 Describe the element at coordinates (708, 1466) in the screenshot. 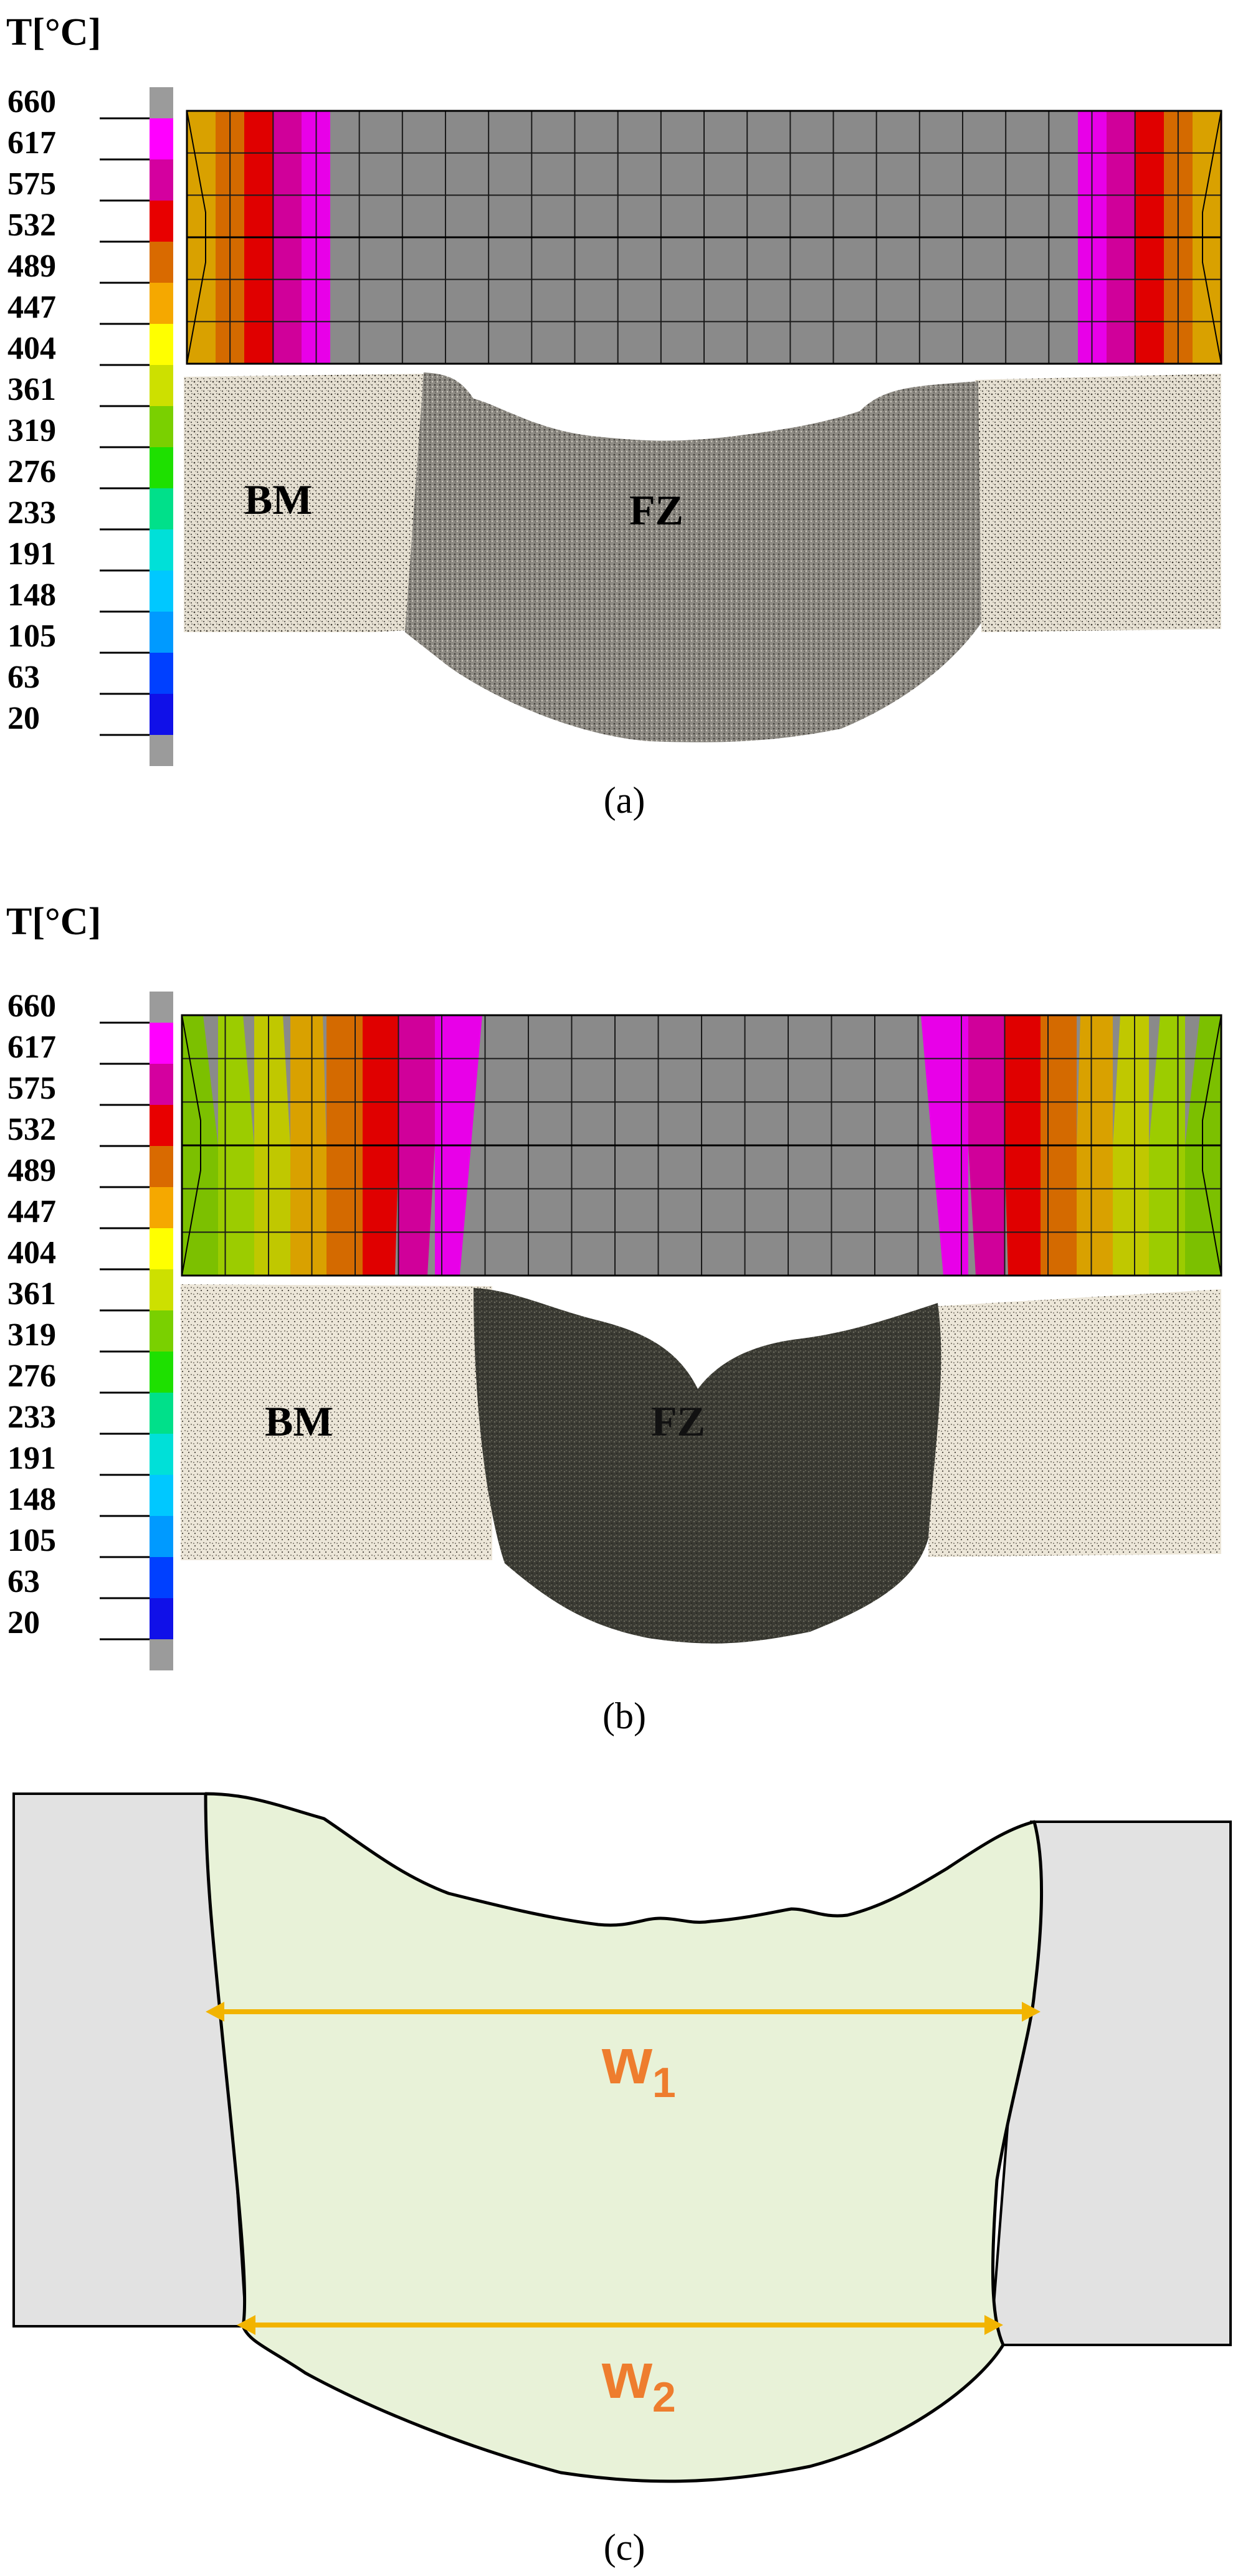

I see `fusion-zone-region` at that location.